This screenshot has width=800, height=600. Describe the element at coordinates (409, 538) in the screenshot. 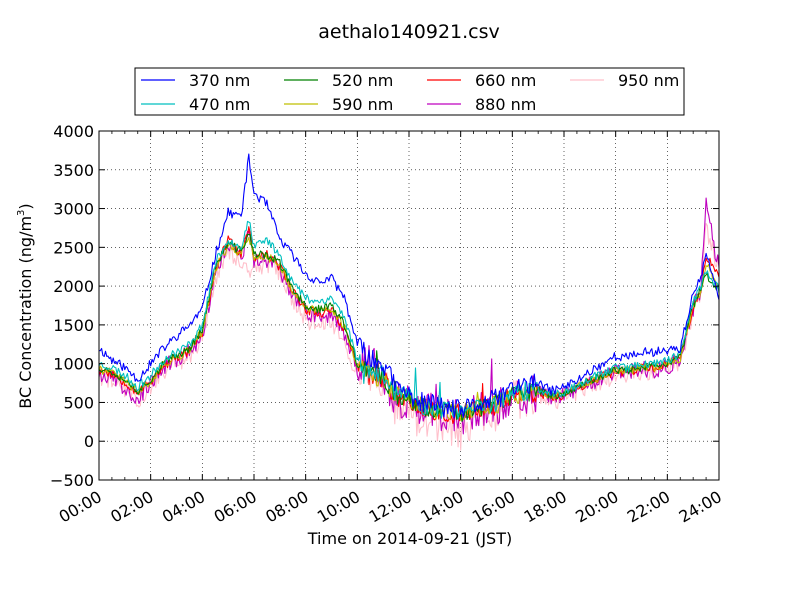

I see `x-axis-label: Time on 2014-09-21 (JST)` at that location.